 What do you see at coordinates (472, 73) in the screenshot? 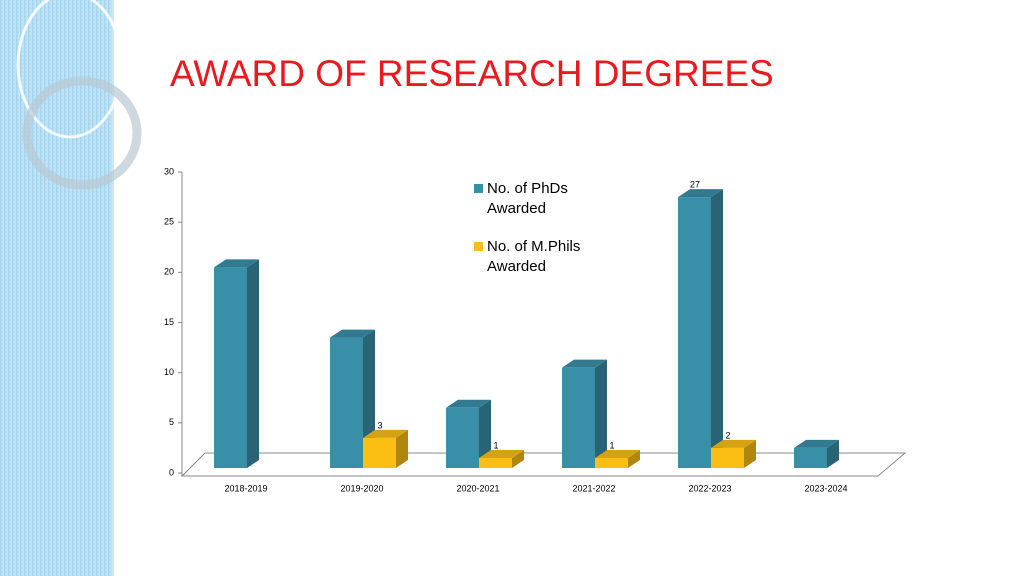
I see `chart-title: AWARD OF RESEARCH DEGREES` at bounding box center [472, 73].